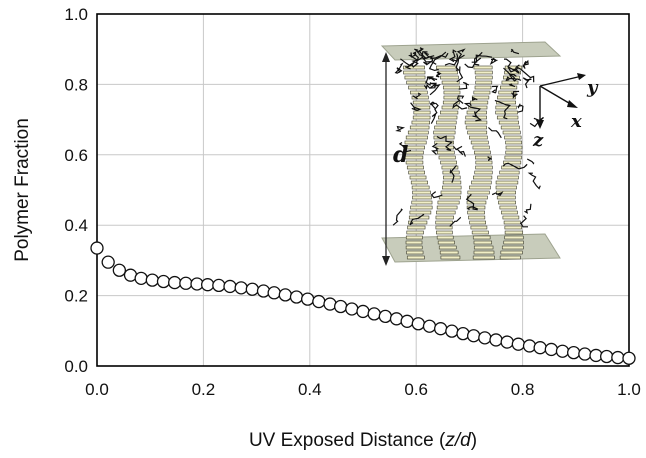 Image resolution: width=646 pixels, height=458 pixels. Describe the element at coordinates (386, 261) in the screenshot. I see `inset-d-arrow-head-bottom` at that location.